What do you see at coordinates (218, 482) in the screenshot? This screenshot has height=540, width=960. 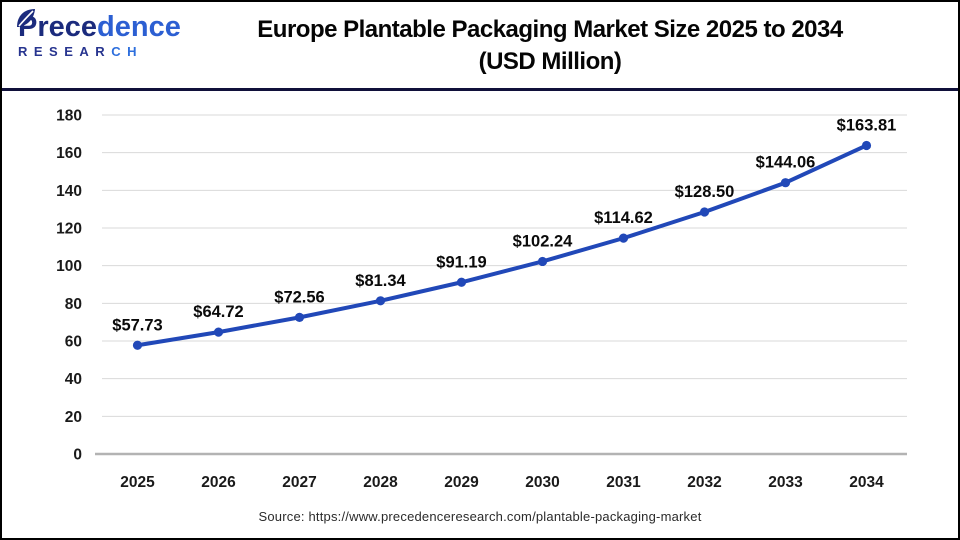 I see `x-axis-tick-label: 2026` at bounding box center [218, 482].